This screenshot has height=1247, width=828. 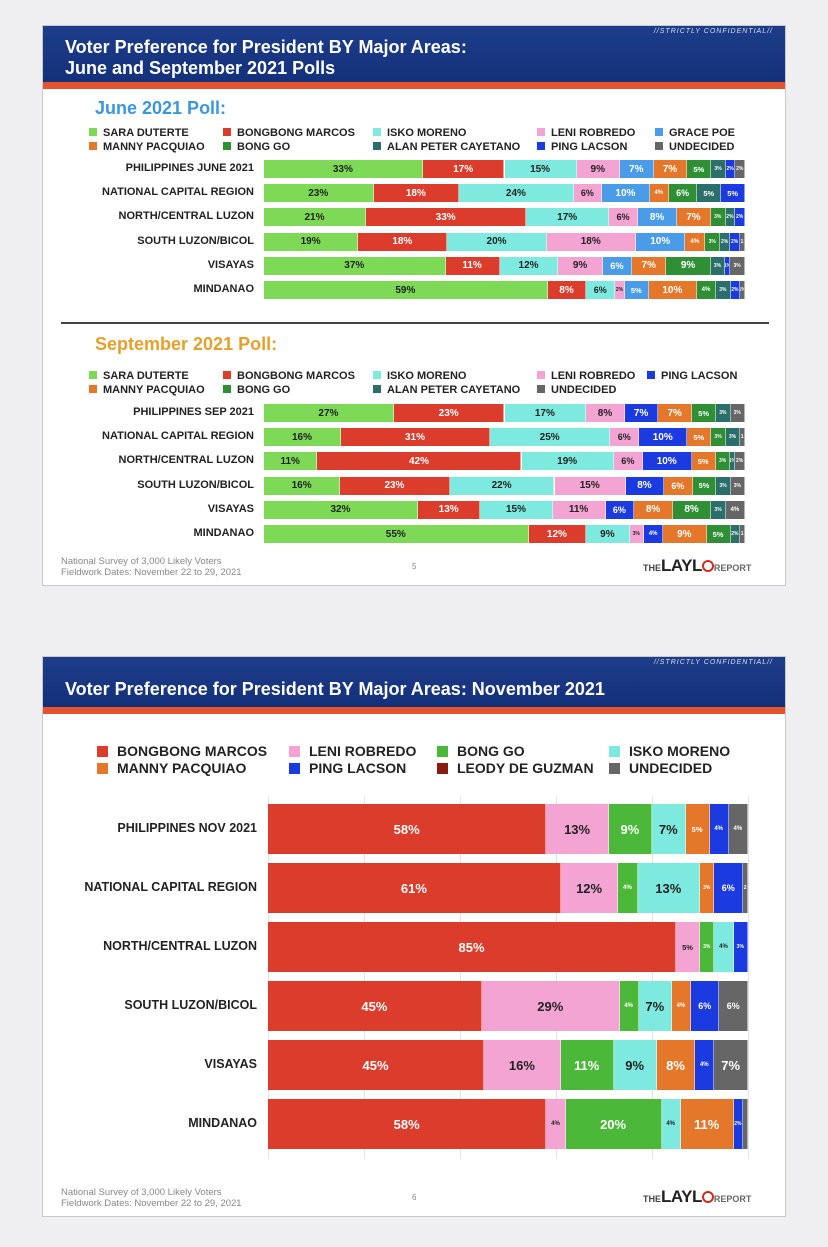 I want to click on bar-segment-leni-robredo: 16%, so click(x=522, y=1065).